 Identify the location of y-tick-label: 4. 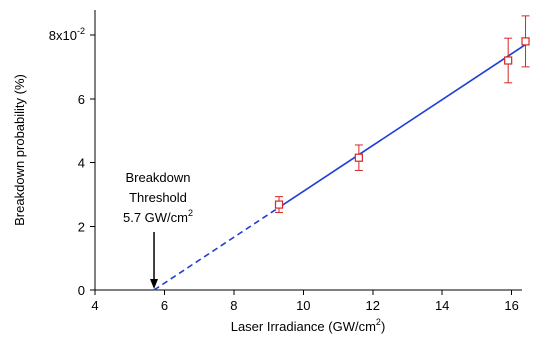
(81, 163).